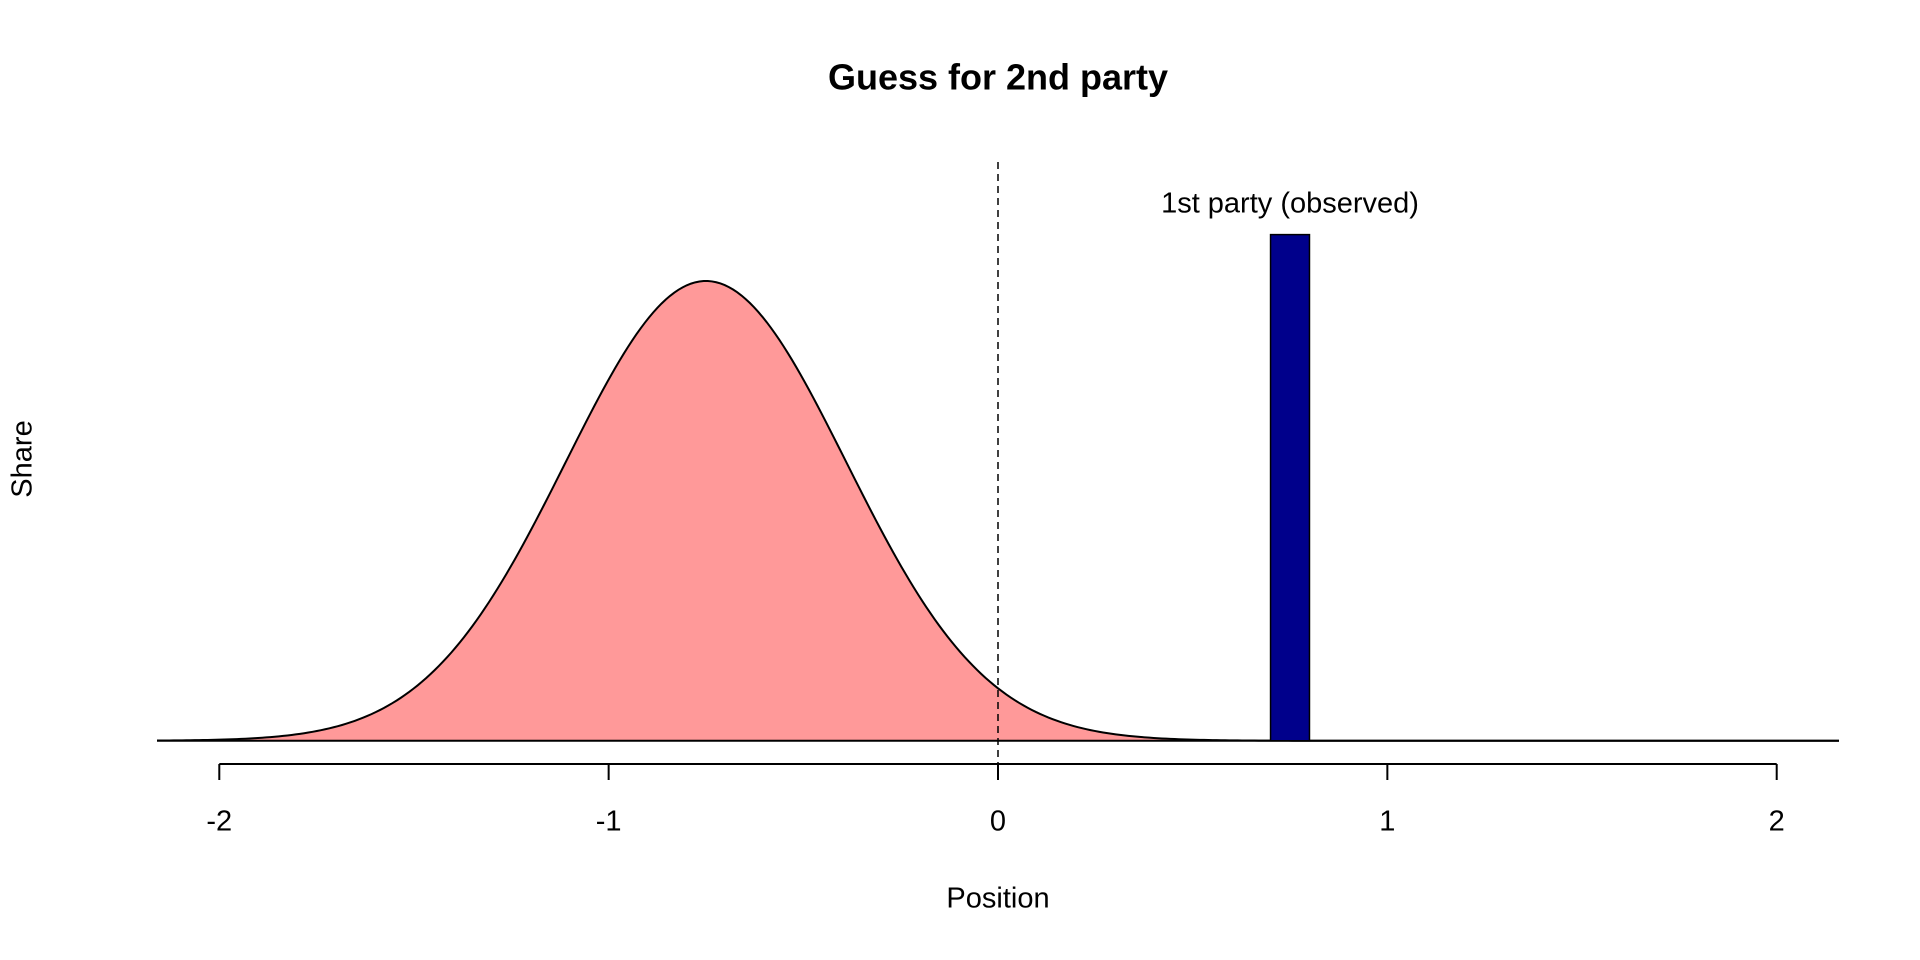 The image size is (1920, 960). Describe the element at coordinates (1290, 487) in the screenshot. I see `bar` at that location.